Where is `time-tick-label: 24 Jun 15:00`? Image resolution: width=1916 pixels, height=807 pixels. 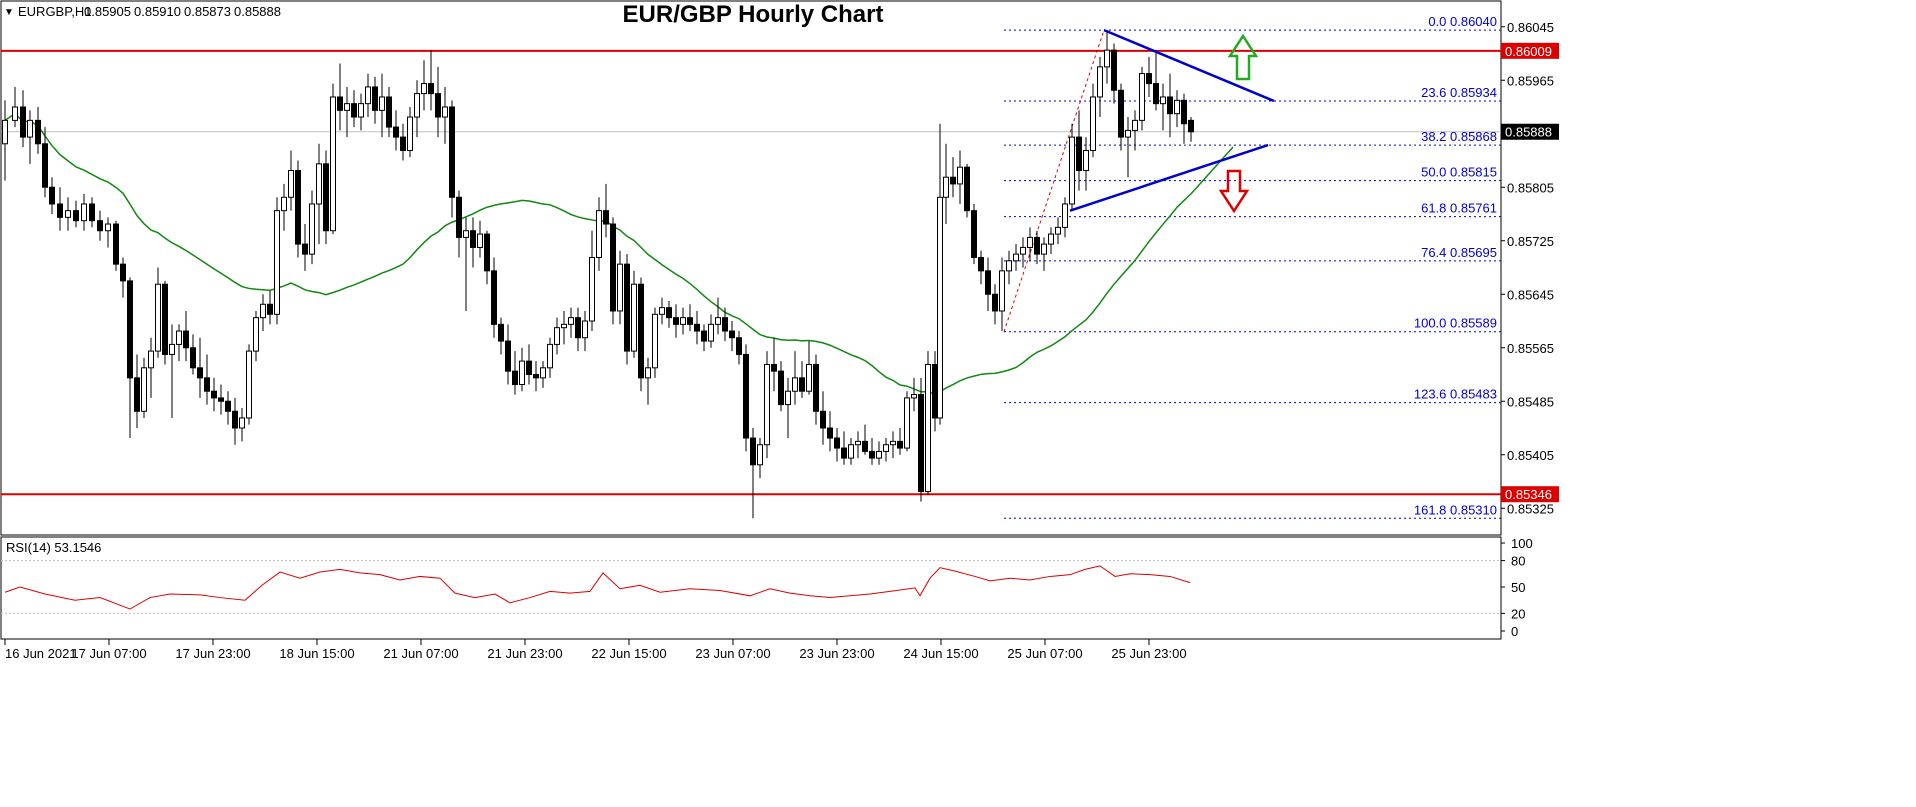 time-tick-label: 24 Jun 15:00 is located at coordinates (940, 653).